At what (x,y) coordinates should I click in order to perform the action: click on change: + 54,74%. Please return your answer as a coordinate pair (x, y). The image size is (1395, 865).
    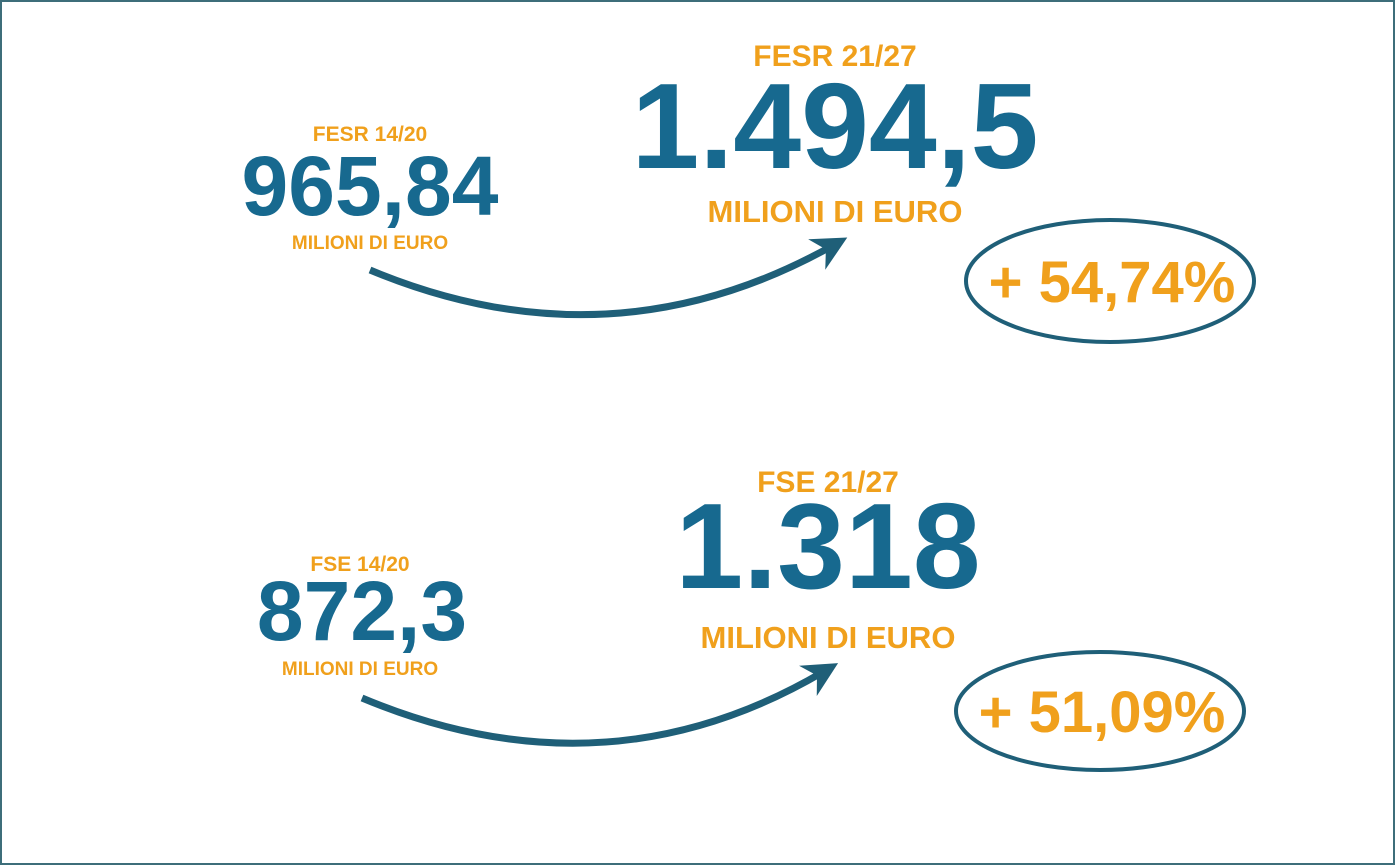
    Looking at the image, I should click on (1112, 282).